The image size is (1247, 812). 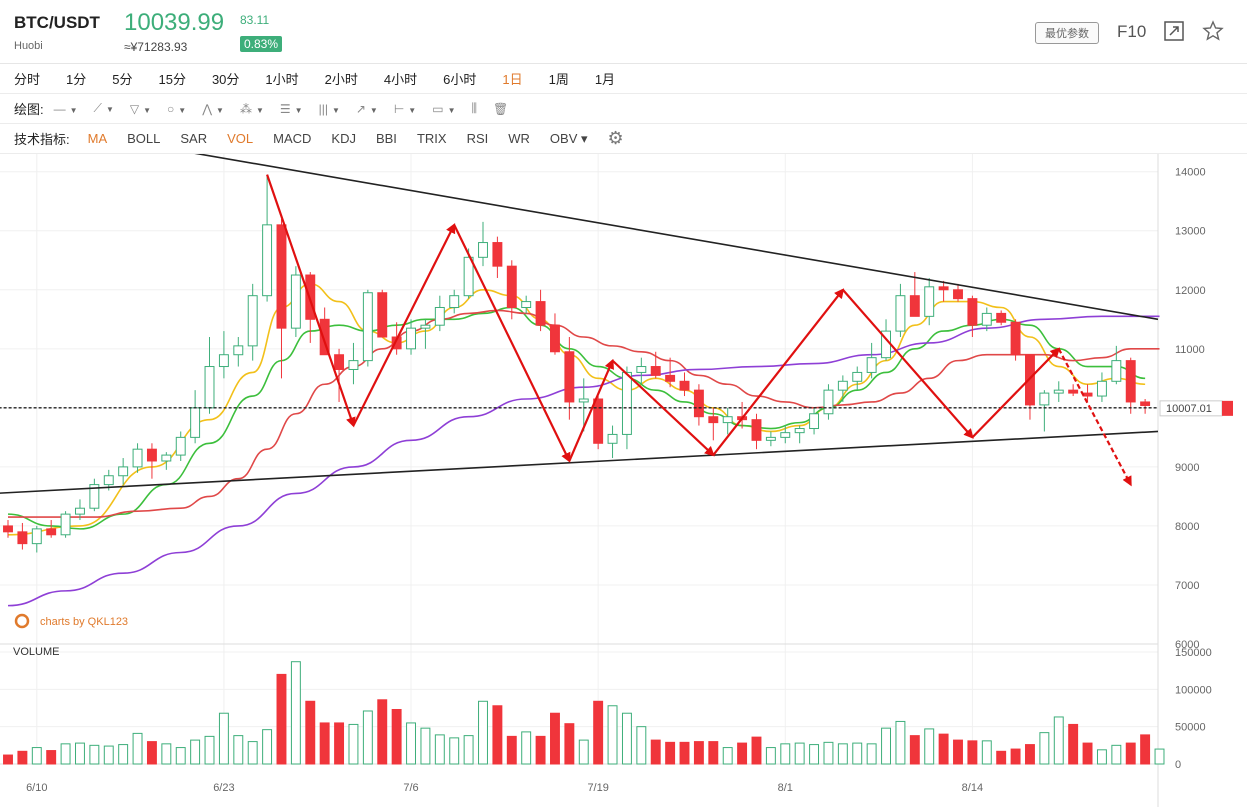 What do you see at coordinates (474, 108) in the screenshot?
I see `bars-tool-icon: ⫼` at bounding box center [474, 108].